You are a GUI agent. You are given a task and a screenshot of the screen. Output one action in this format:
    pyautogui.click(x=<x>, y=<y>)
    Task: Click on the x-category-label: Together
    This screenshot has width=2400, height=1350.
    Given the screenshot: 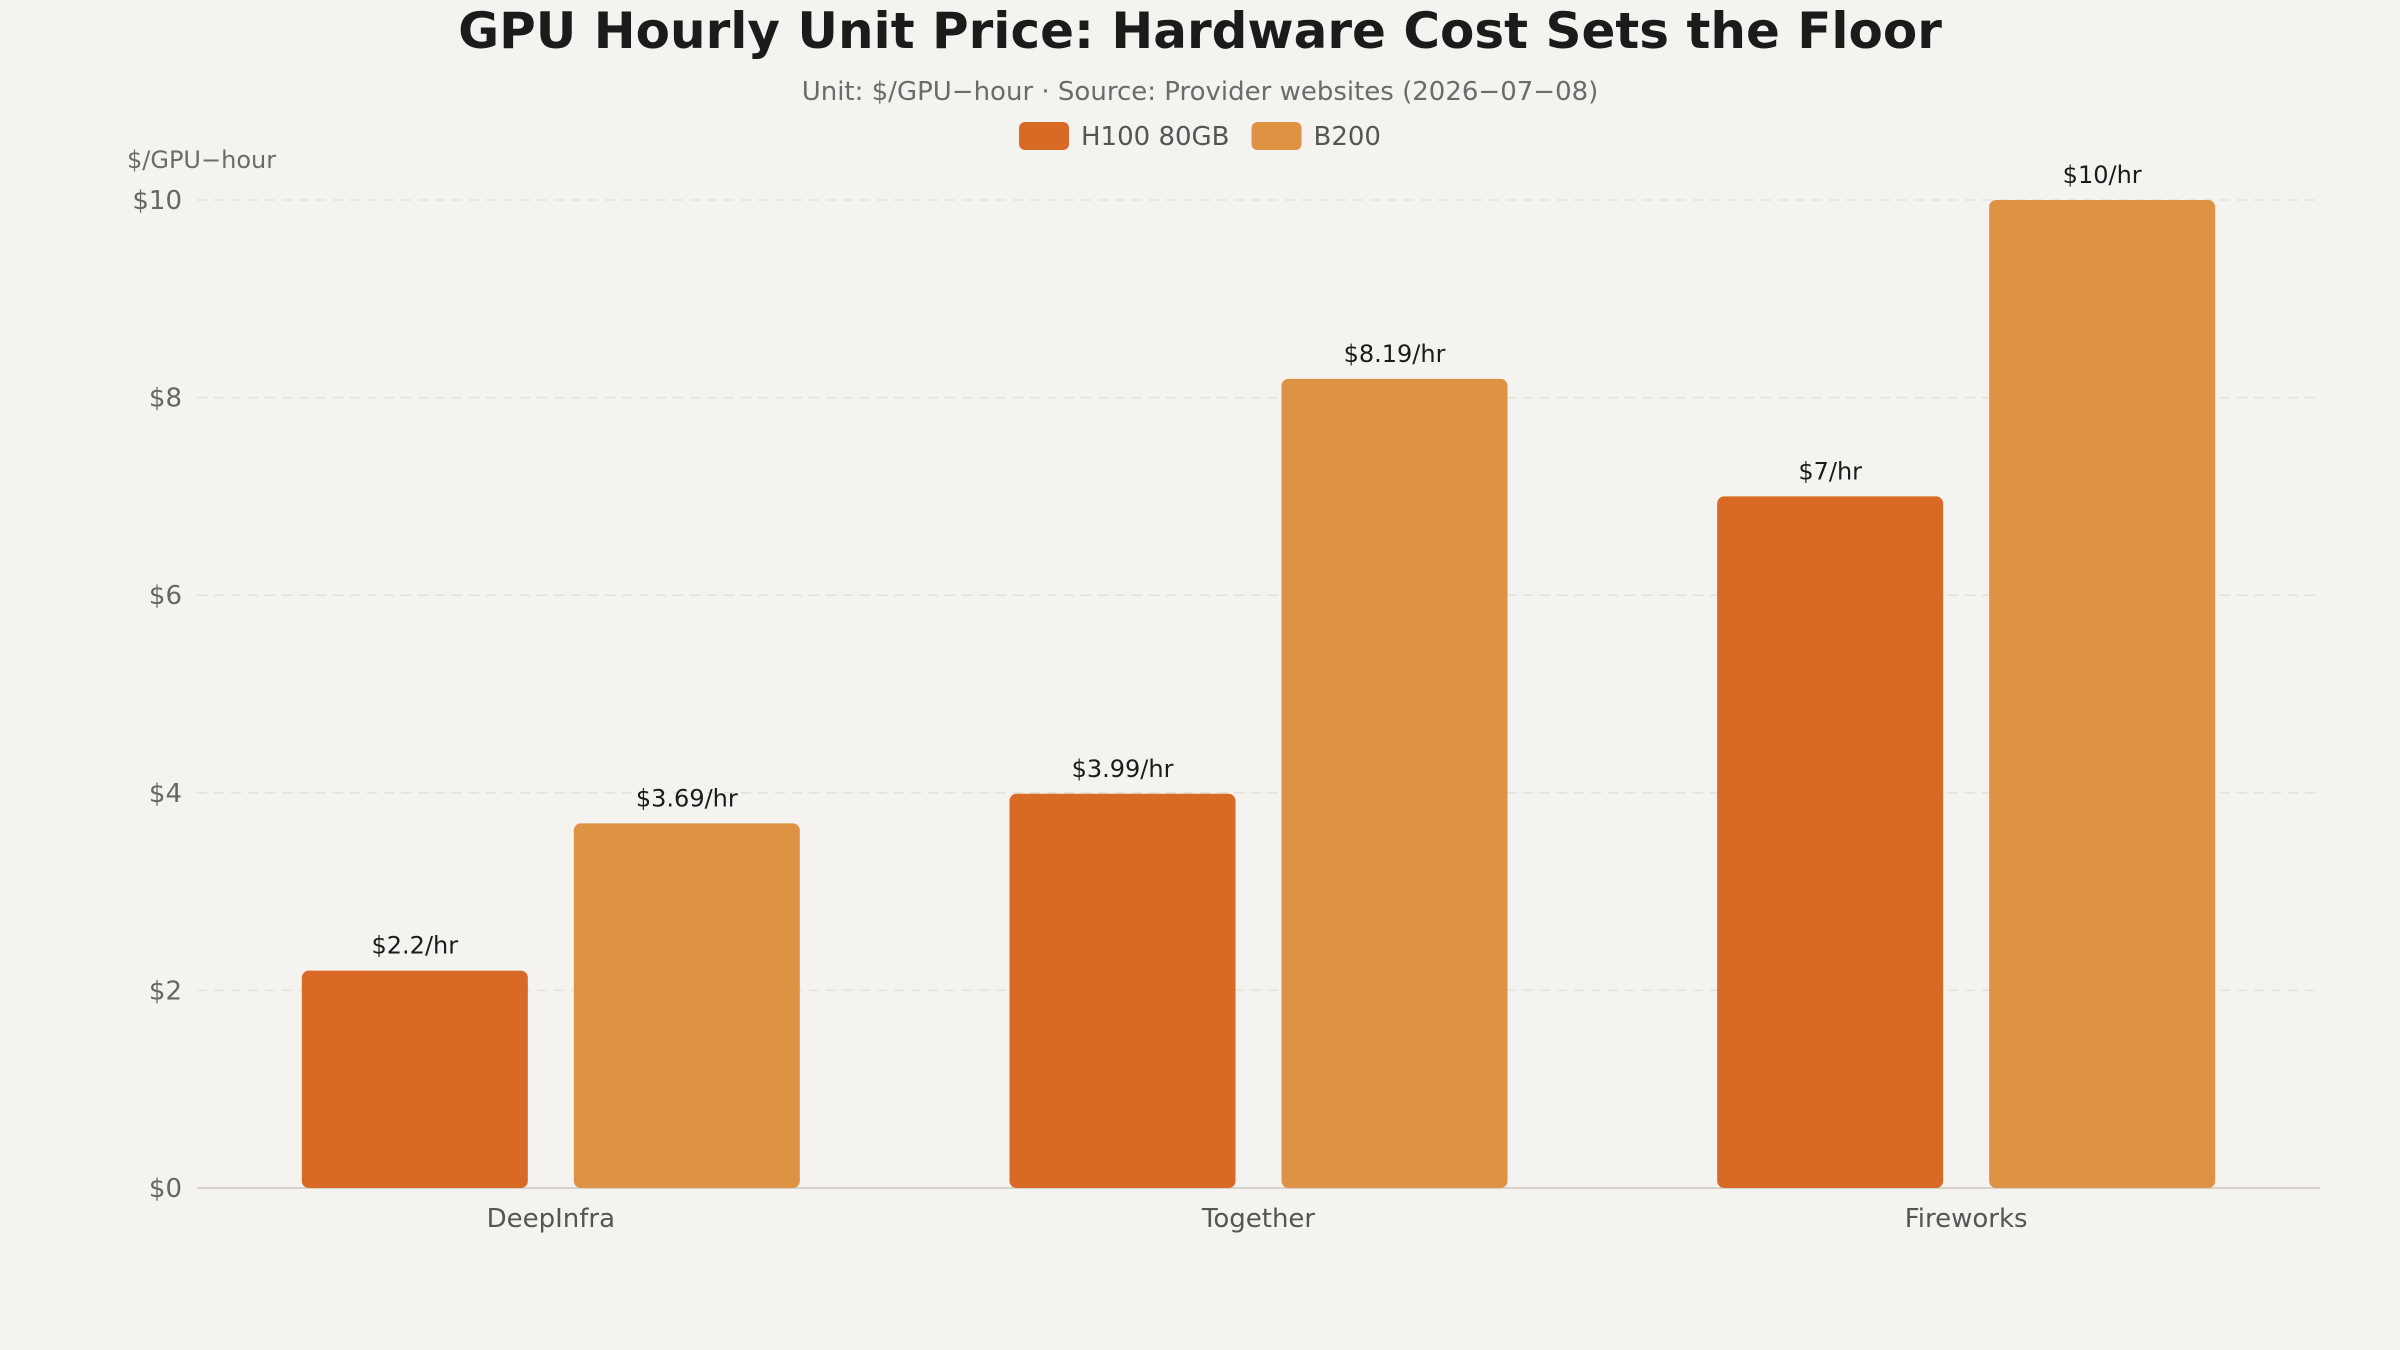 What is the action you would take?
    pyautogui.click(x=1258, y=1219)
    